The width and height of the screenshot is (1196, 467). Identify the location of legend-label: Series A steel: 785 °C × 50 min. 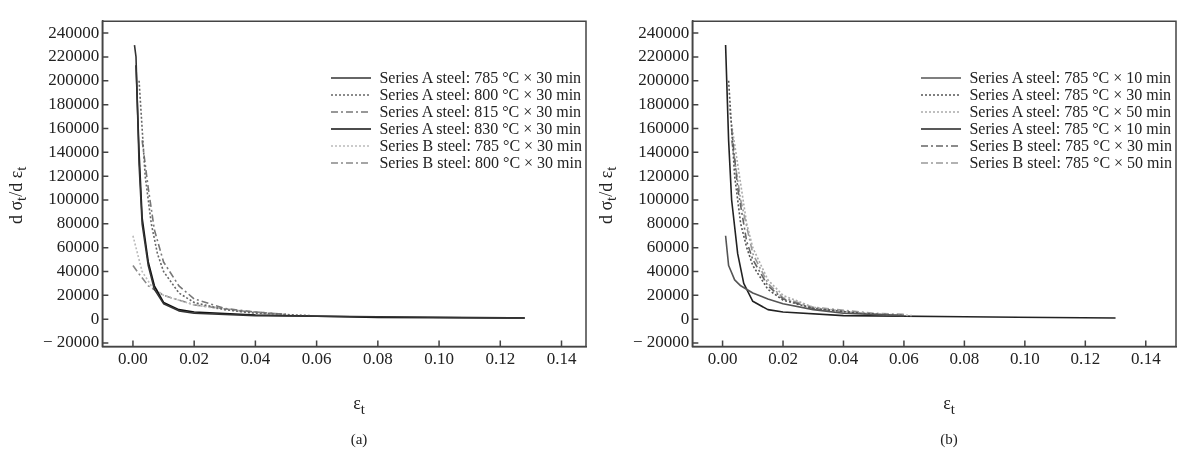
(1070, 111).